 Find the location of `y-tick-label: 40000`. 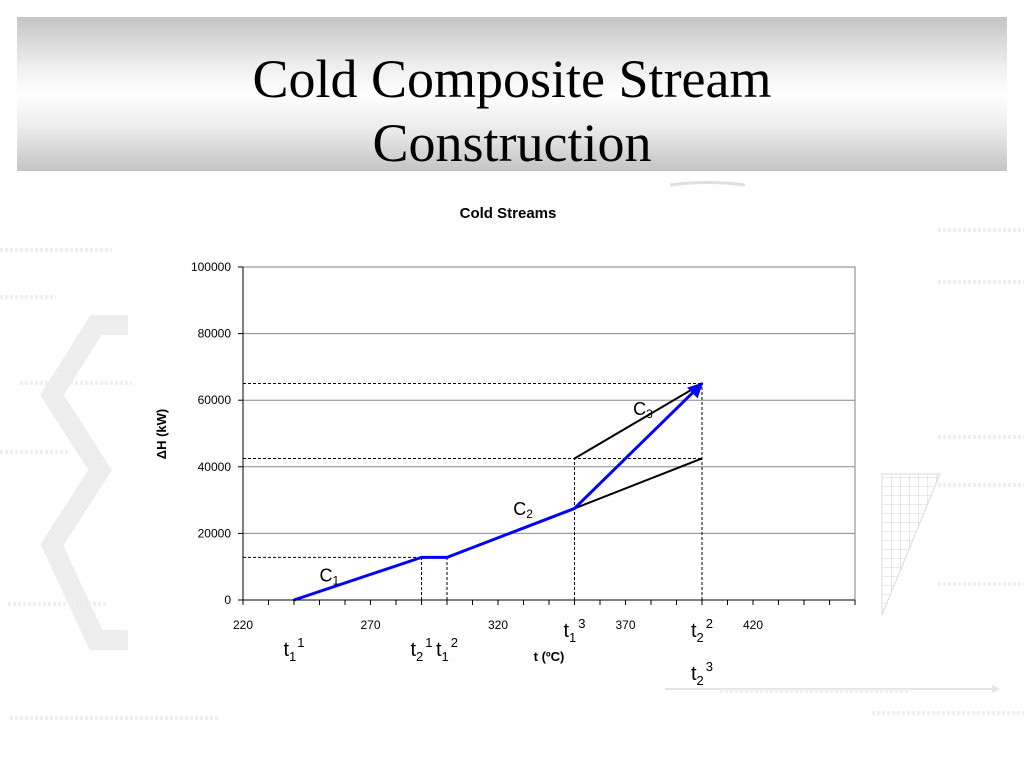

y-tick-label: 40000 is located at coordinates (215, 467).